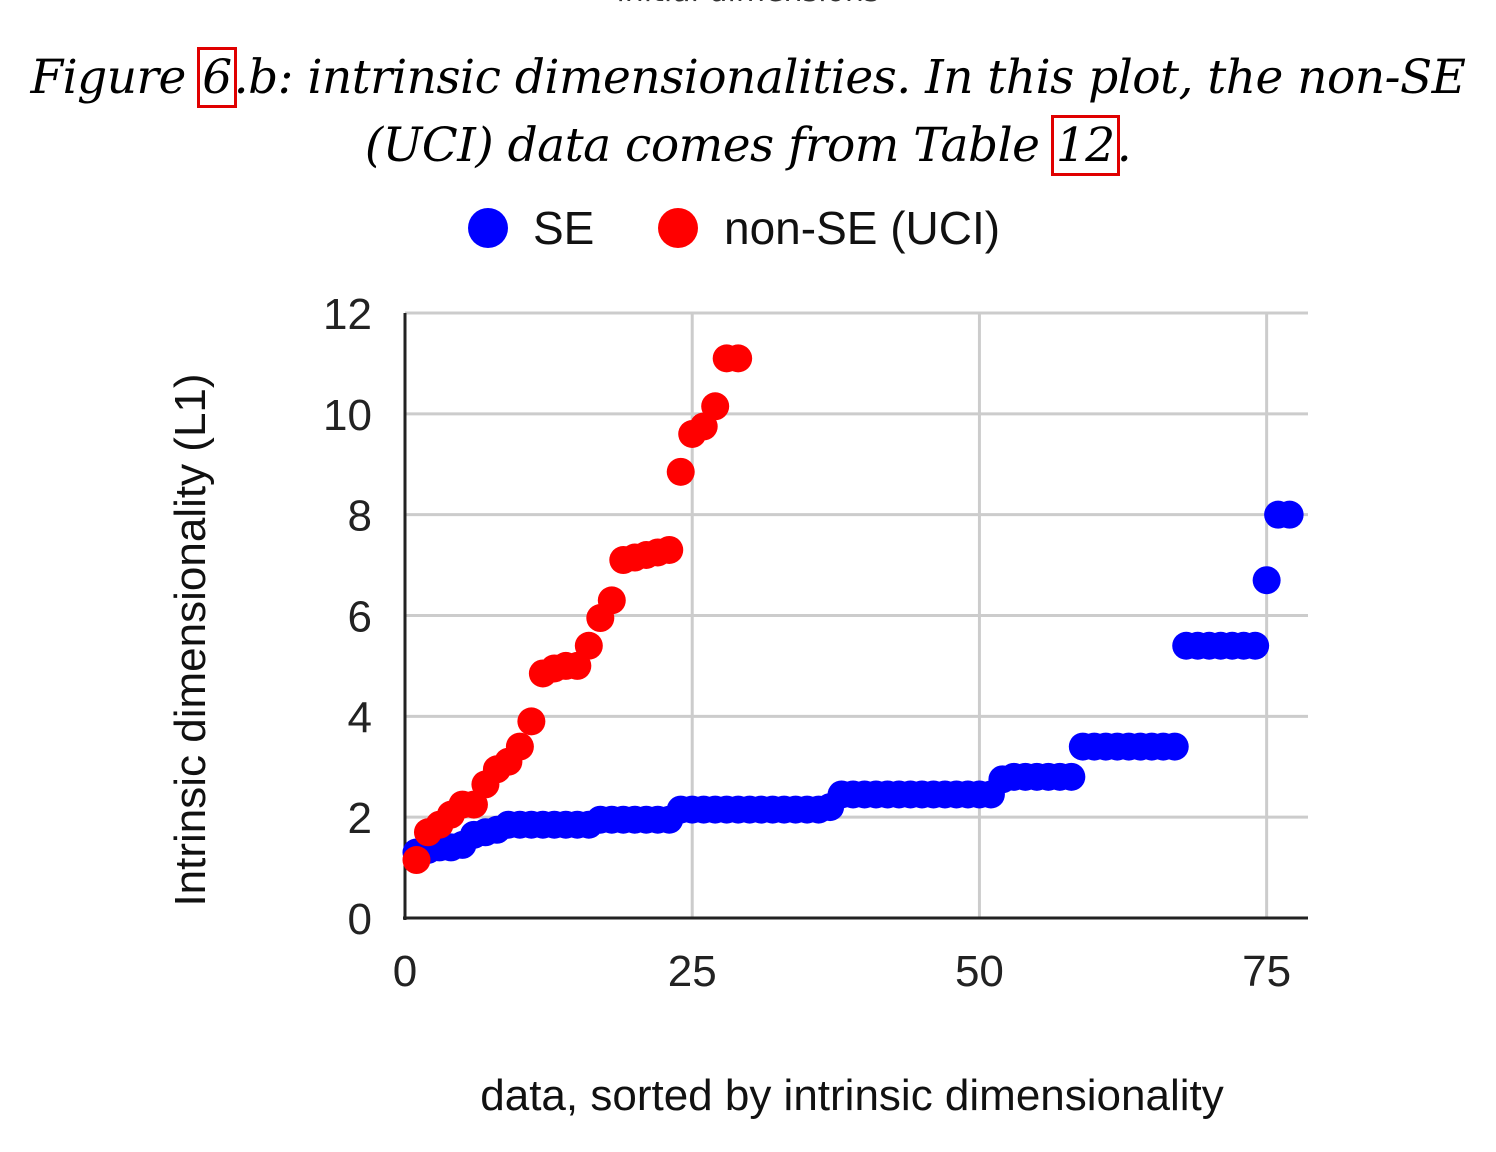  What do you see at coordinates (347, 415) in the screenshot?
I see `y-tick-label: 10` at bounding box center [347, 415].